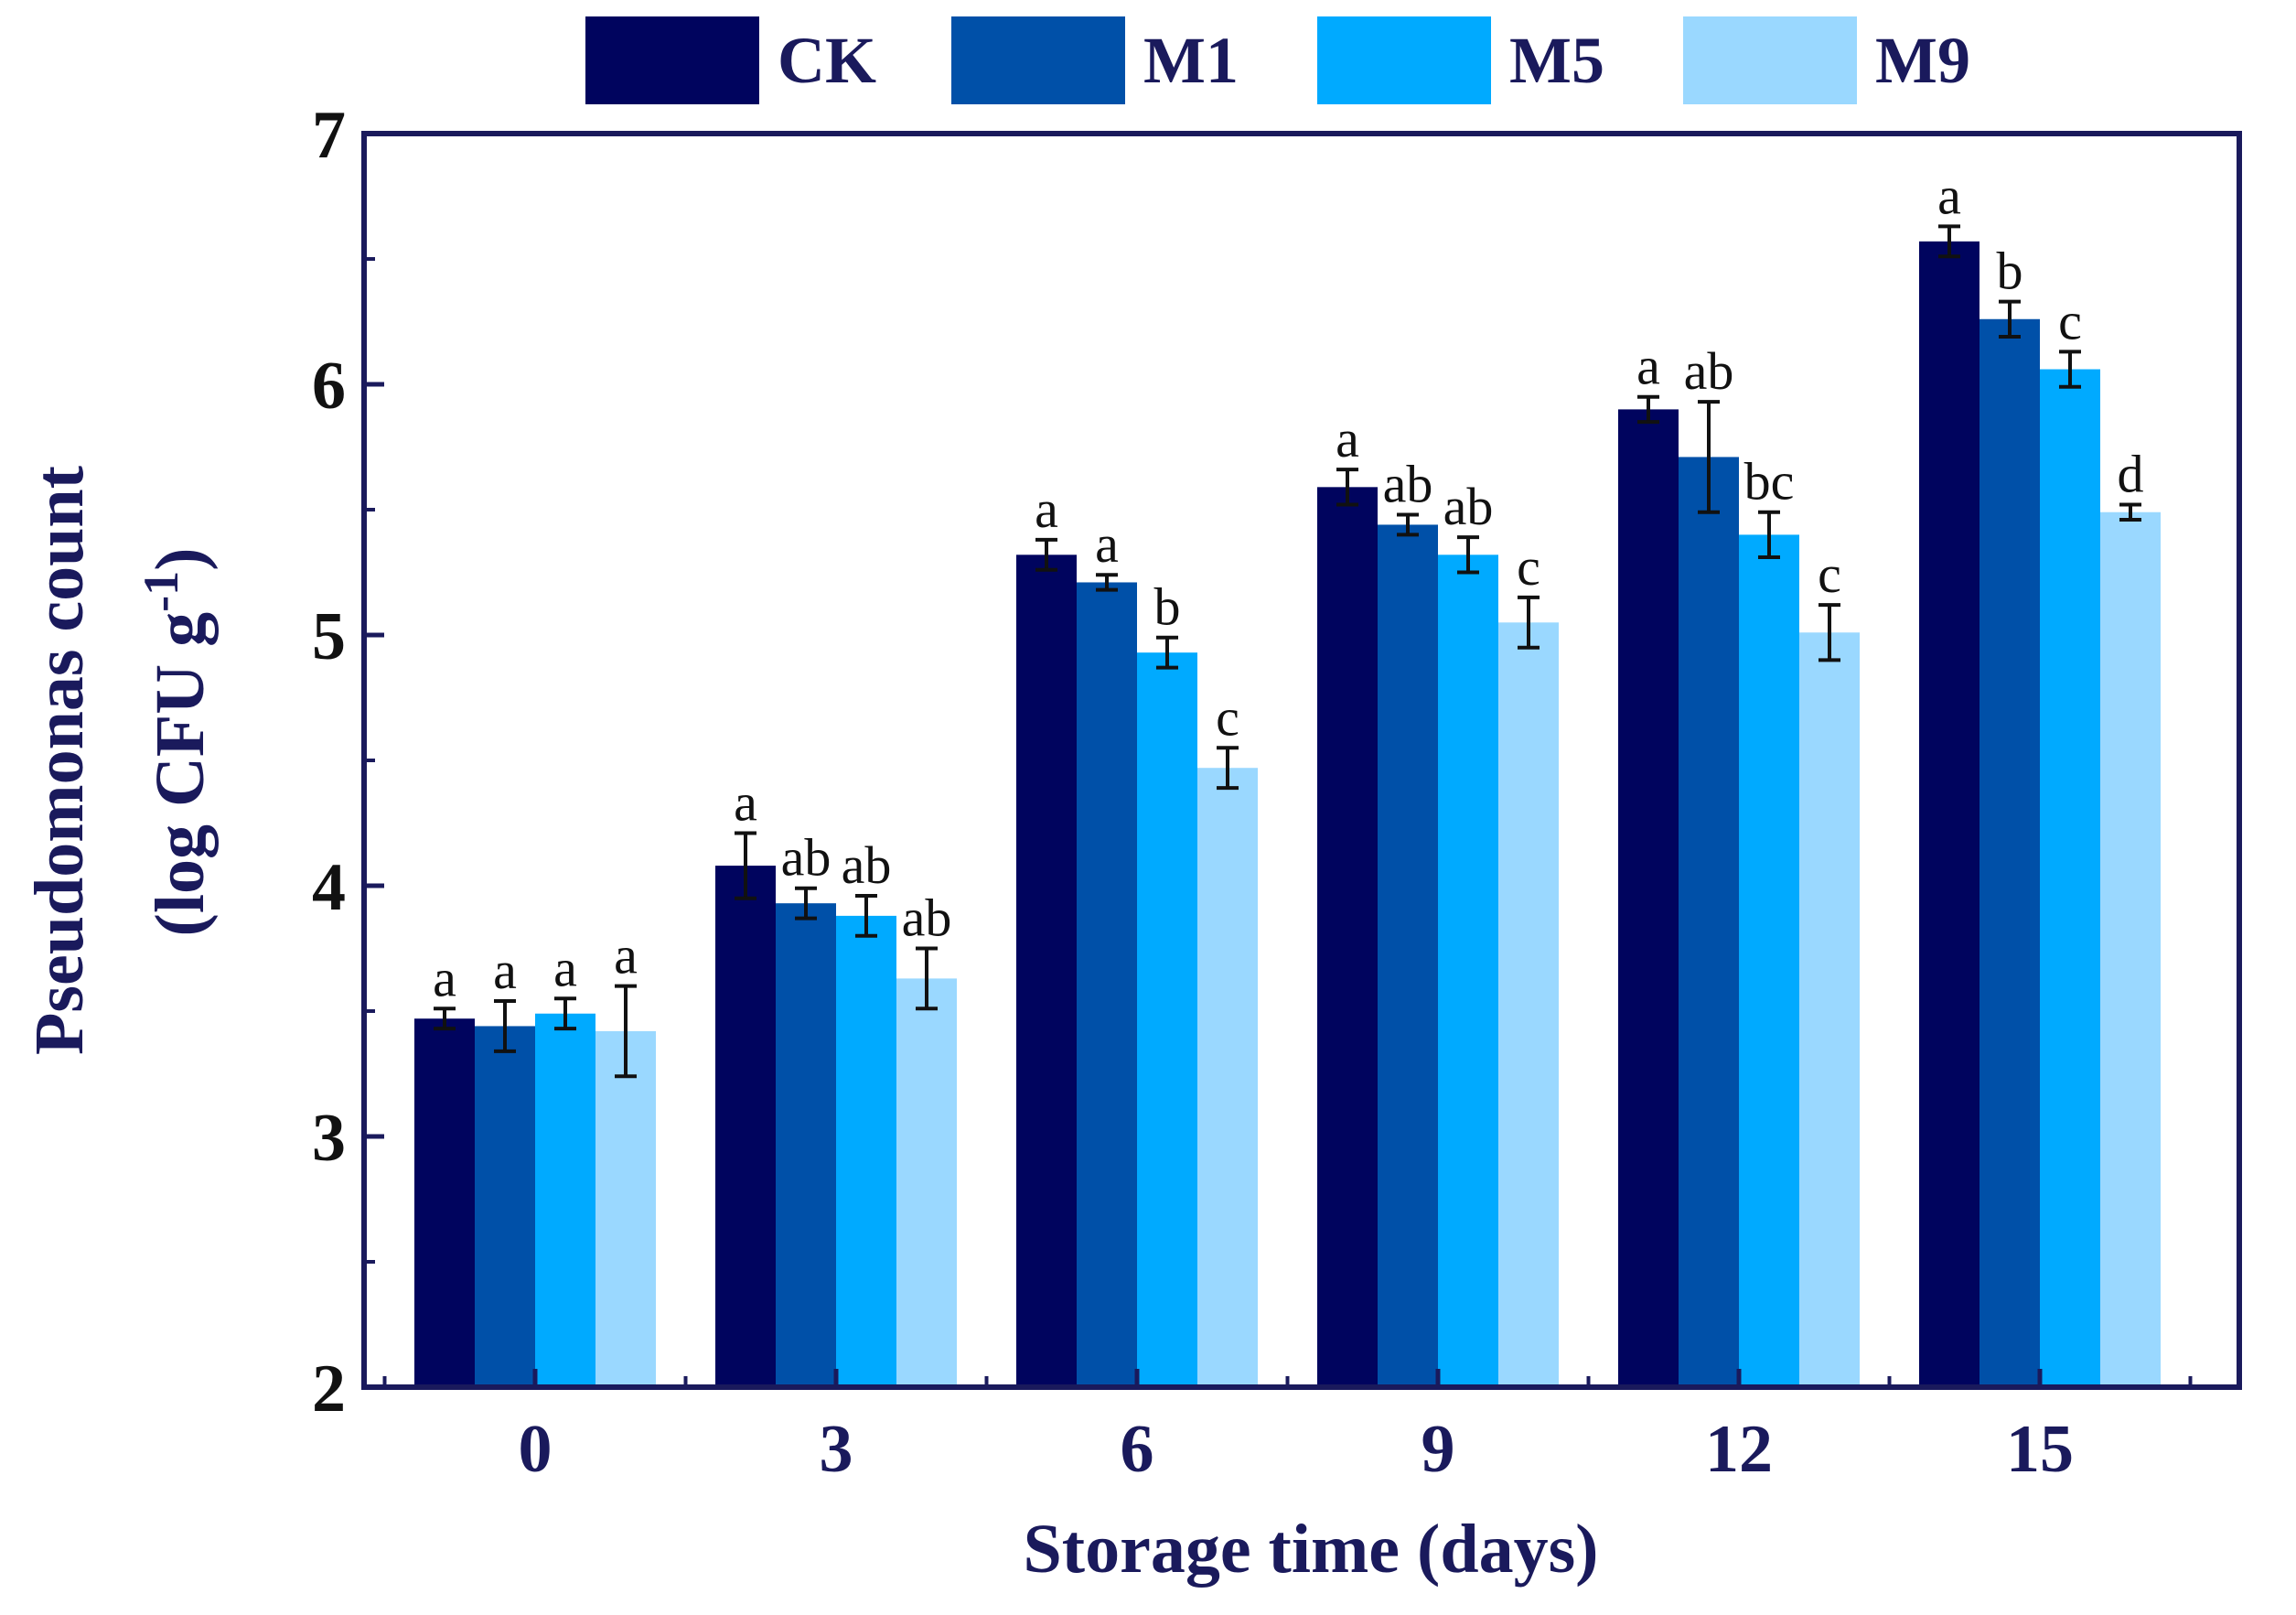  Describe the element at coordinates (329, 1138) in the screenshot. I see `y-tick-label: 3` at that location.